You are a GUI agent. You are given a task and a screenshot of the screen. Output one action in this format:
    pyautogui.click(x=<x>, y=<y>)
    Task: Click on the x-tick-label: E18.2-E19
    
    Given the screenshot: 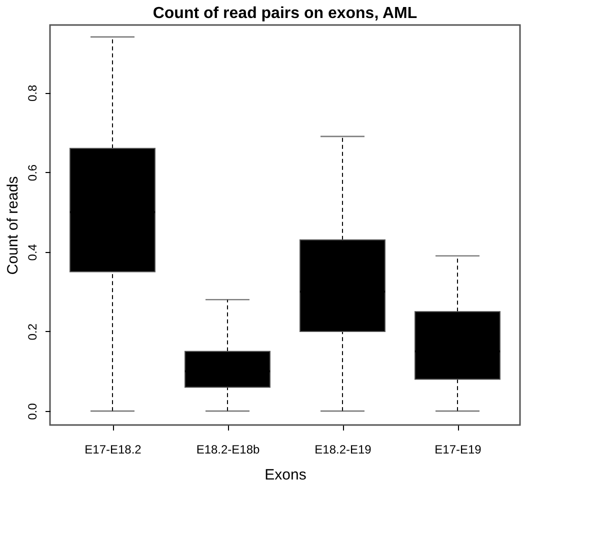 What is the action you would take?
    pyautogui.click(x=343, y=449)
    